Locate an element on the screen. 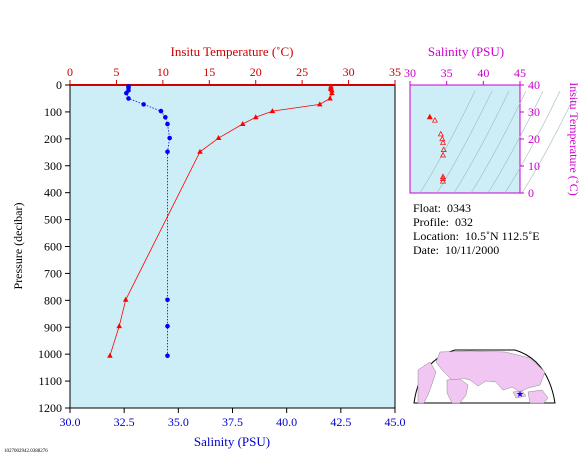 The image size is (587, 468). ts-temperature-axis: 0 10 20 30 40 is located at coordinates (530, 139).